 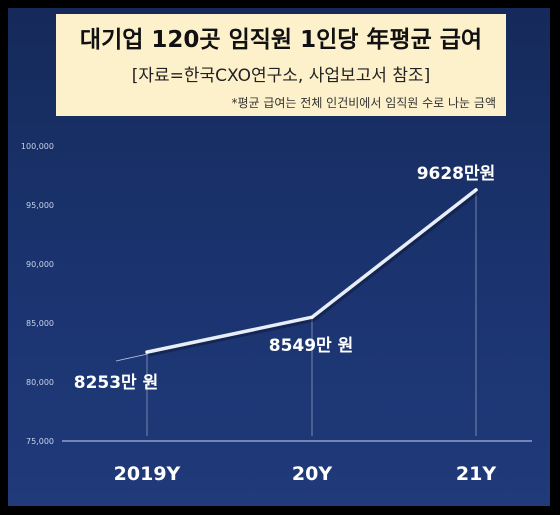 What do you see at coordinates (37, 146) in the screenshot?
I see `y-tick-label: 100,000` at bounding box center [37, 146].